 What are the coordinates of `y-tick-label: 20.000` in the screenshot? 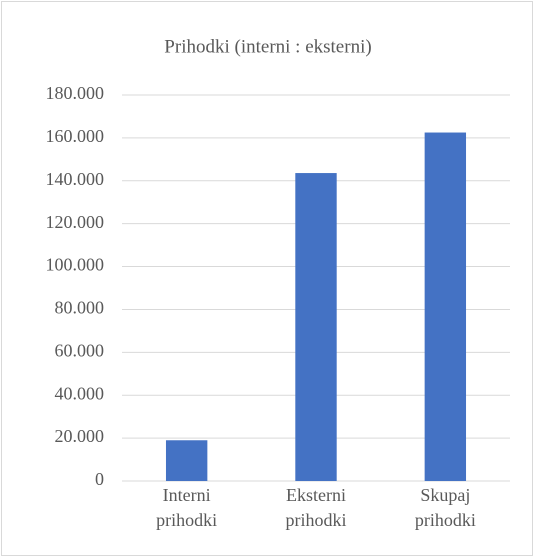 It's located at (80, 436).